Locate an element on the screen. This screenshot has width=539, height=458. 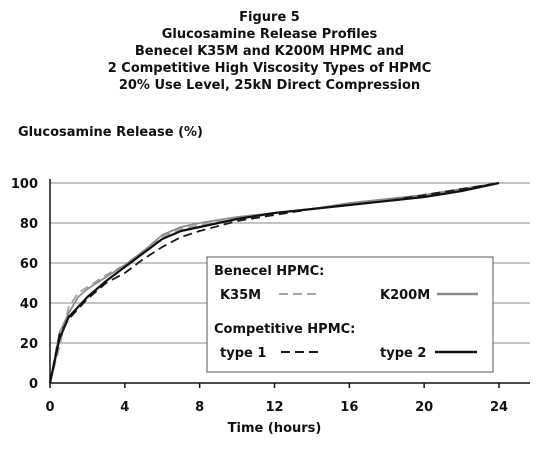
legend-group-competitive-title: Competitive HPMC: is located at coordinates (284, 329).